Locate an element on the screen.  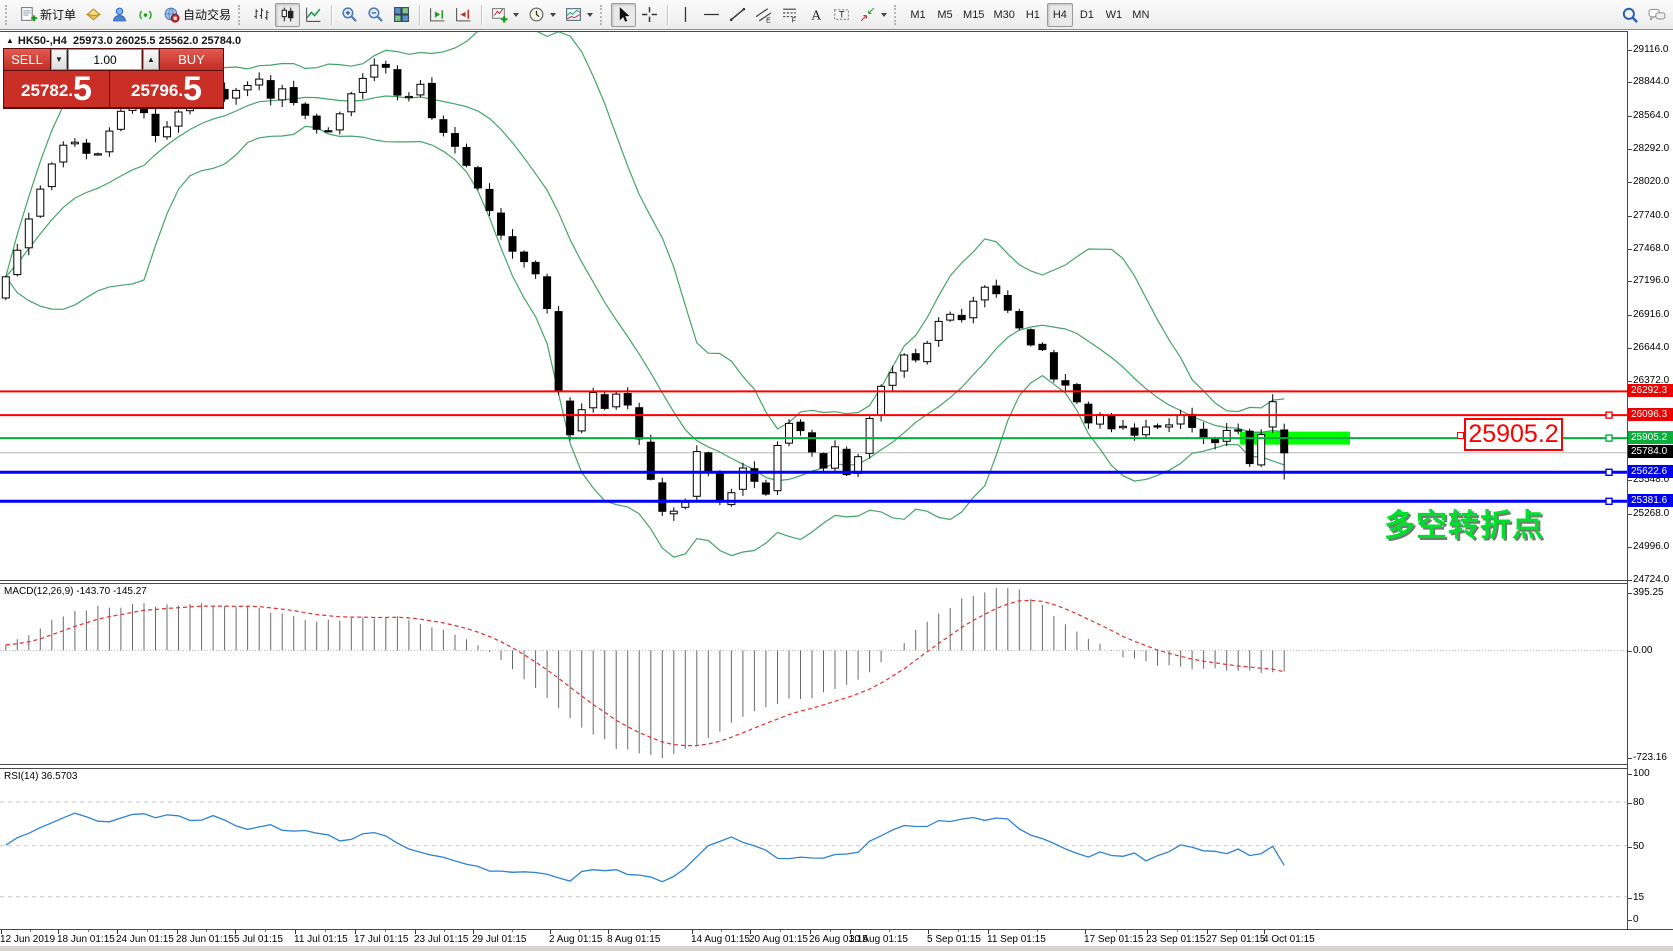
line-chart-button is located at coordinates (313, 15).